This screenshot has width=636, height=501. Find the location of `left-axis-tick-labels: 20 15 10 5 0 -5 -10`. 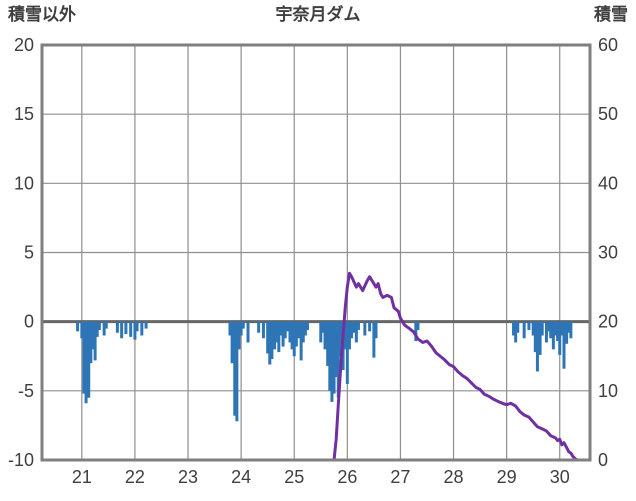

left-axis-tick-labels: 20 15 10 5 0 -5 -10 is located at coordinates (21, 252).